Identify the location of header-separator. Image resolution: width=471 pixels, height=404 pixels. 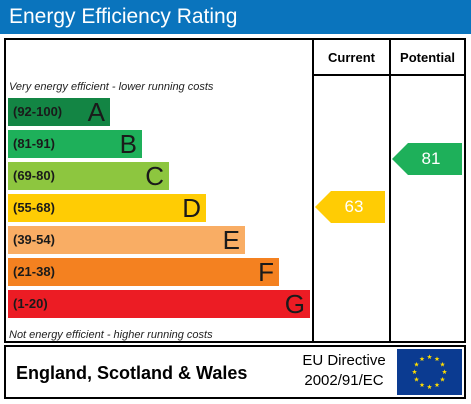
(388, 75).